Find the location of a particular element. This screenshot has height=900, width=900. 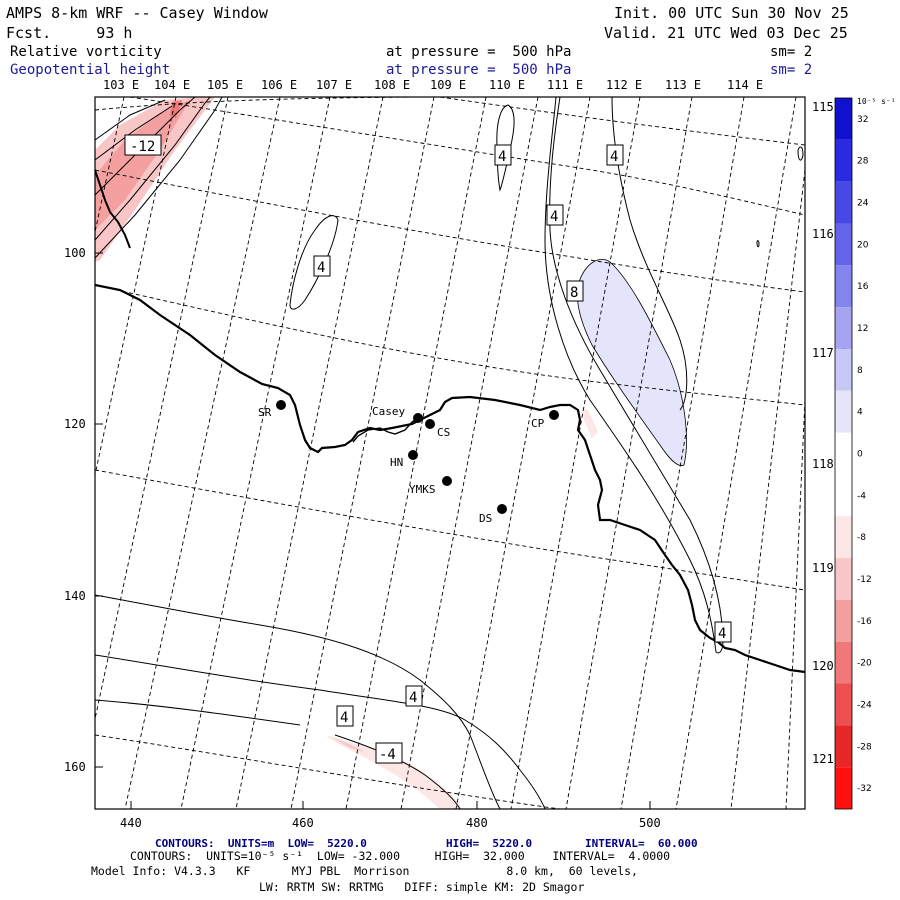

x-tick-label: 440 is located at coordinates (131, 823).